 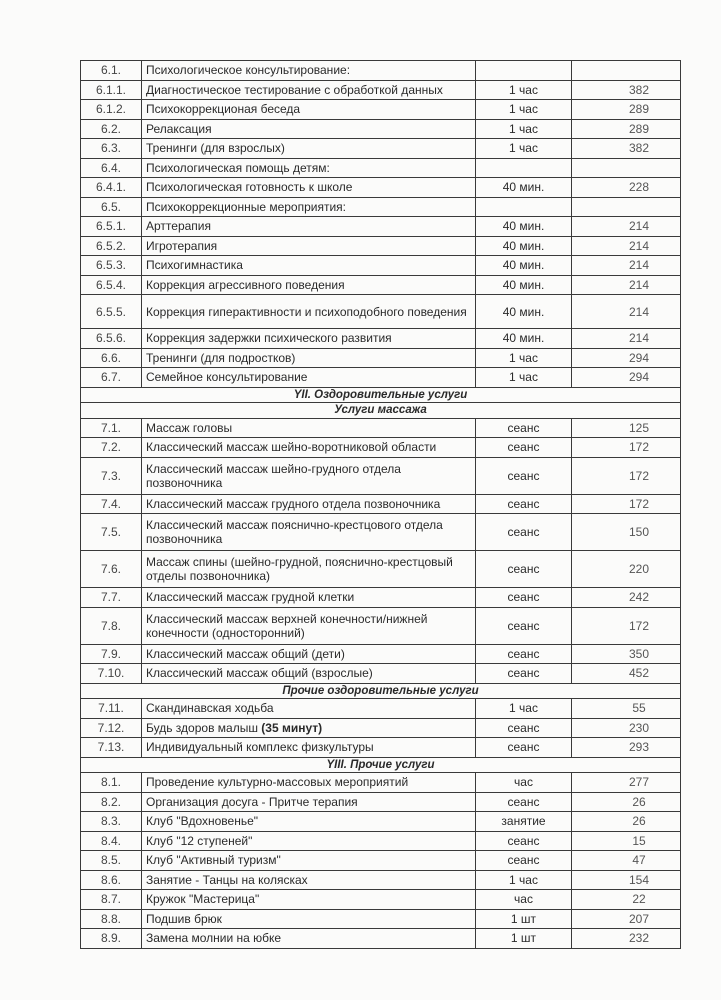 What do you see at coordinates (111, 673) in the screenshot?
I see `item-number-cell: 7.10.` at bounding box center [111, 673].